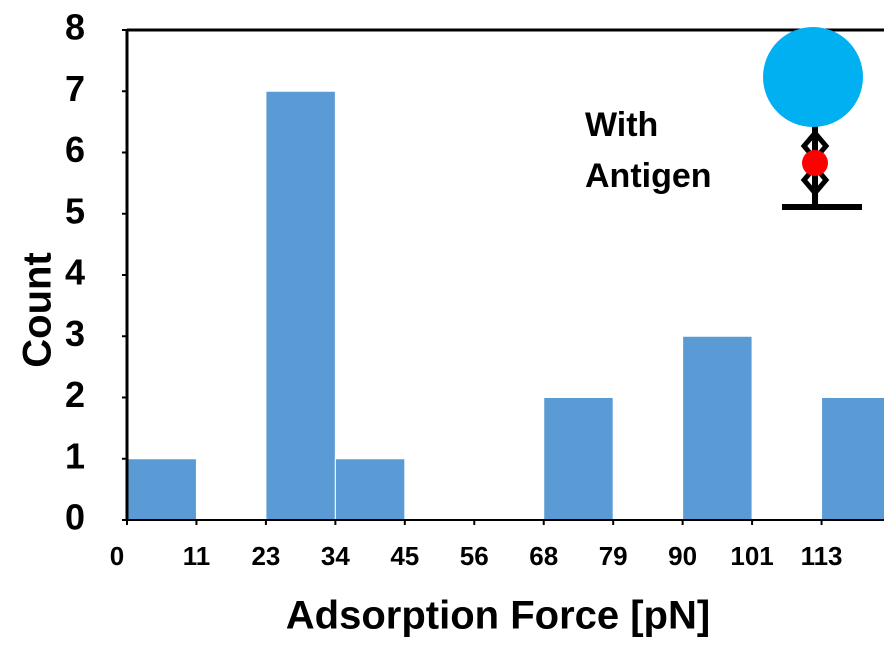  What do you see at coordinates (38, 310) in the screenshot?
I see `y-axis-title: Count` at bounding box center [38, 310].